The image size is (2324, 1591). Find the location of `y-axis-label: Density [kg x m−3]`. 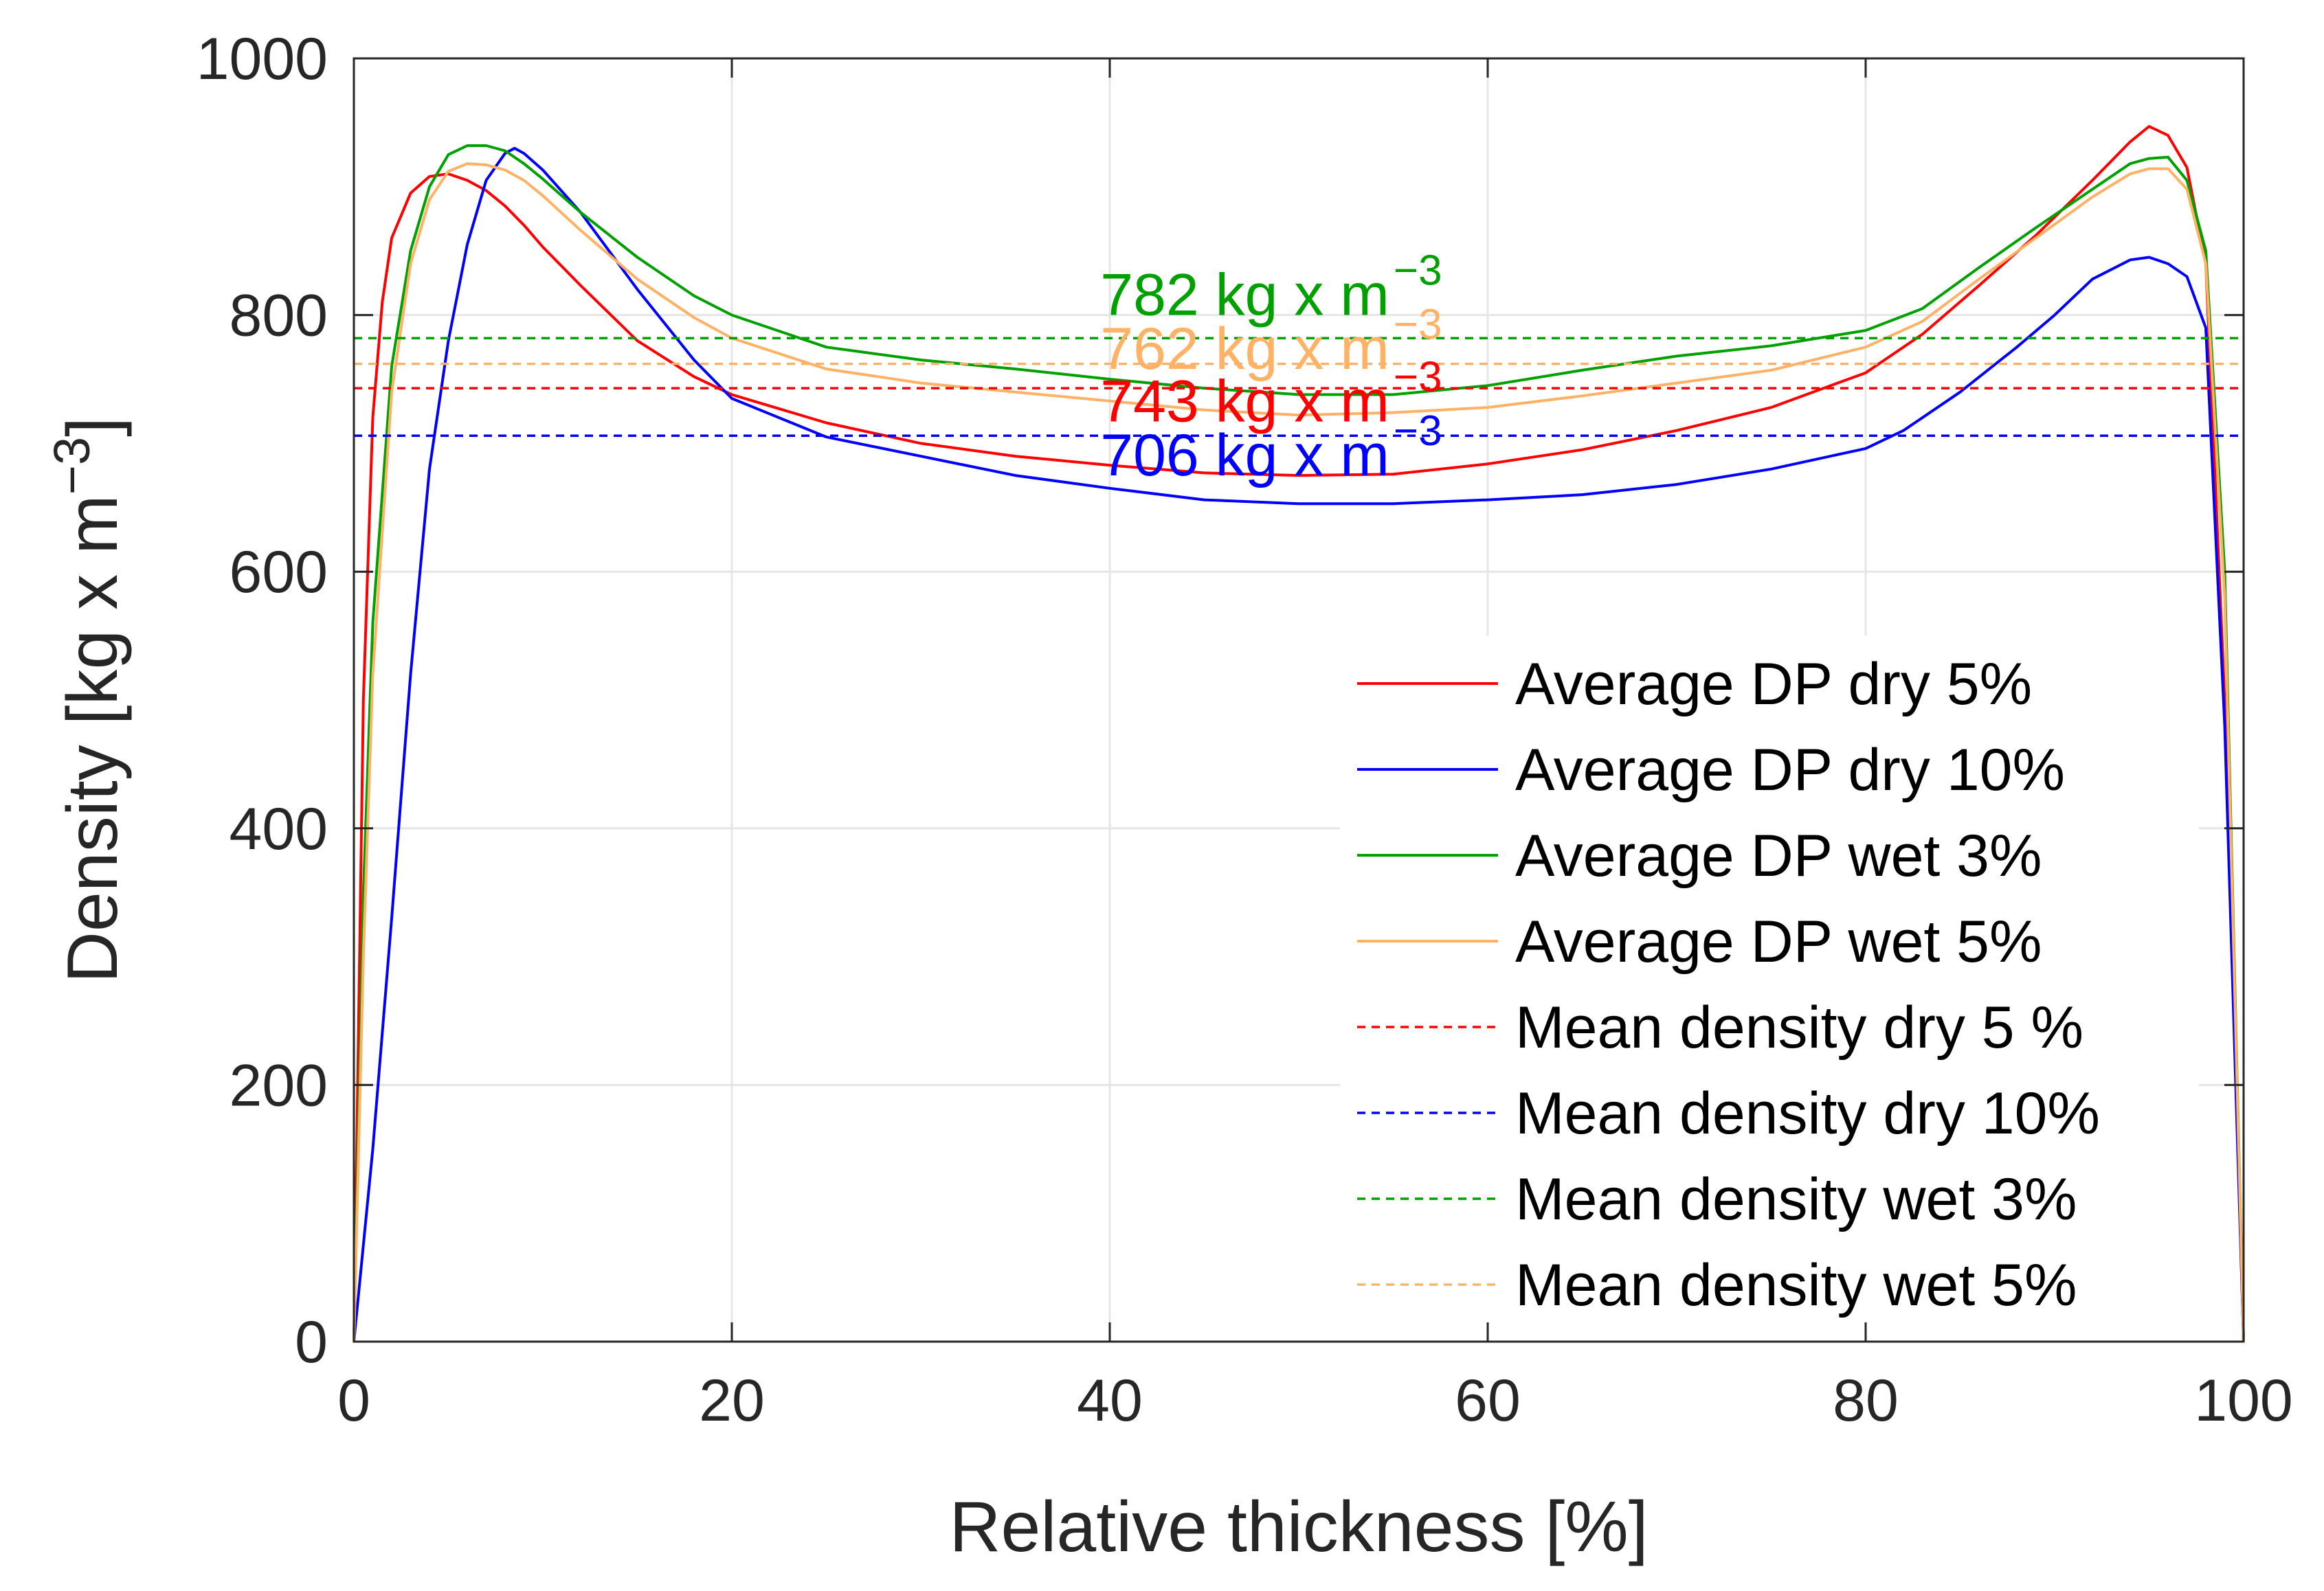

y-axis-label: Density [kg x m−3] is located at coordinates (88, 700).